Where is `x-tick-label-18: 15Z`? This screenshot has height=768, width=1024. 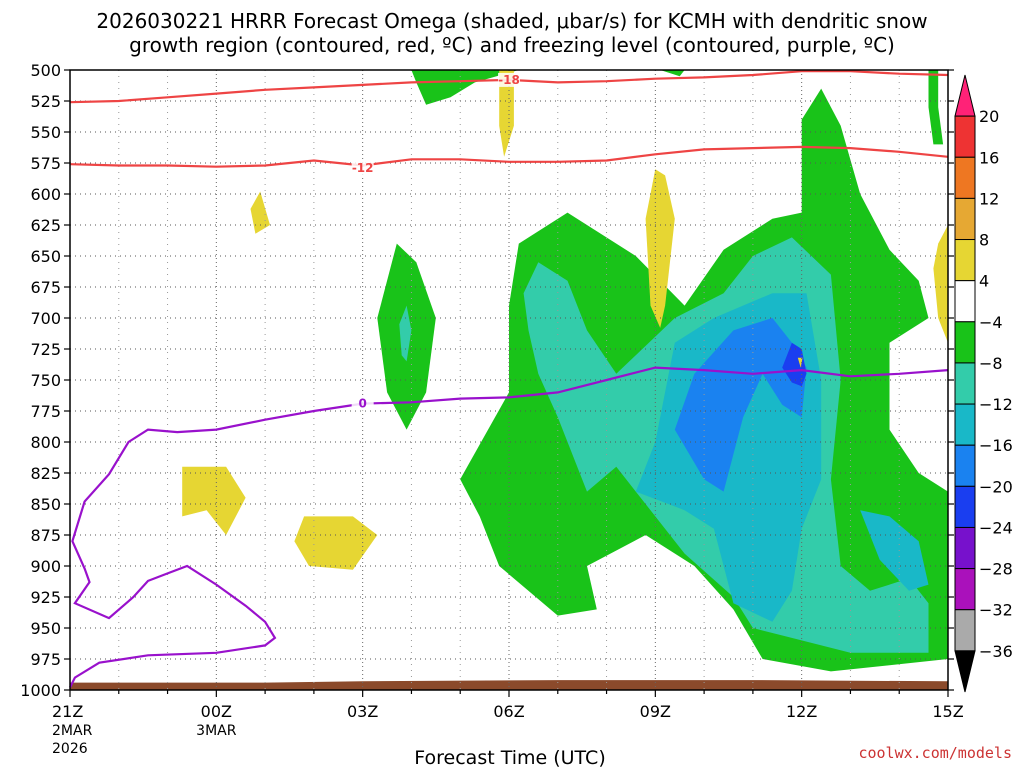
x-tick-label-18: 15Z is located at coordinates (947, 711).